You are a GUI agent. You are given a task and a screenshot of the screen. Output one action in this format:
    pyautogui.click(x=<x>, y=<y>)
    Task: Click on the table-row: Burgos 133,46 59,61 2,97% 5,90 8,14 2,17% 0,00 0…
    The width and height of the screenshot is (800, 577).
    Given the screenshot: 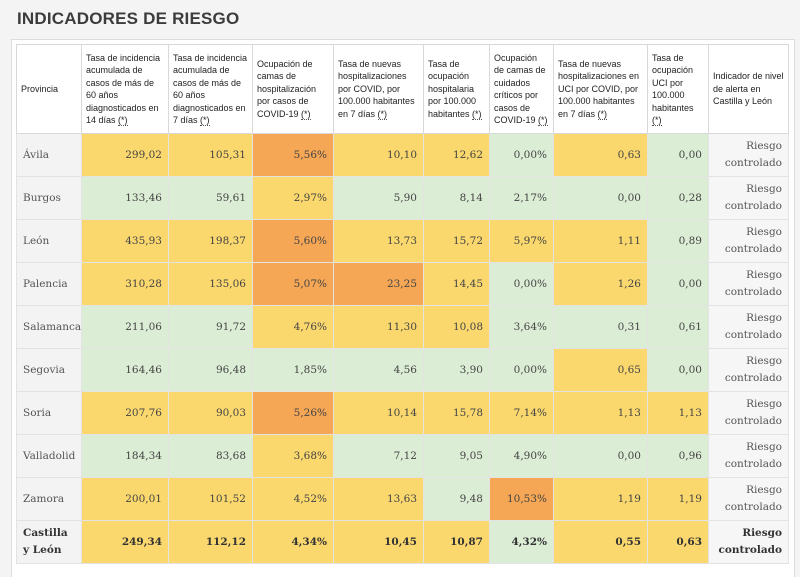 What is the action you would take?
    pyautogui.click(x=402, y=198)
    